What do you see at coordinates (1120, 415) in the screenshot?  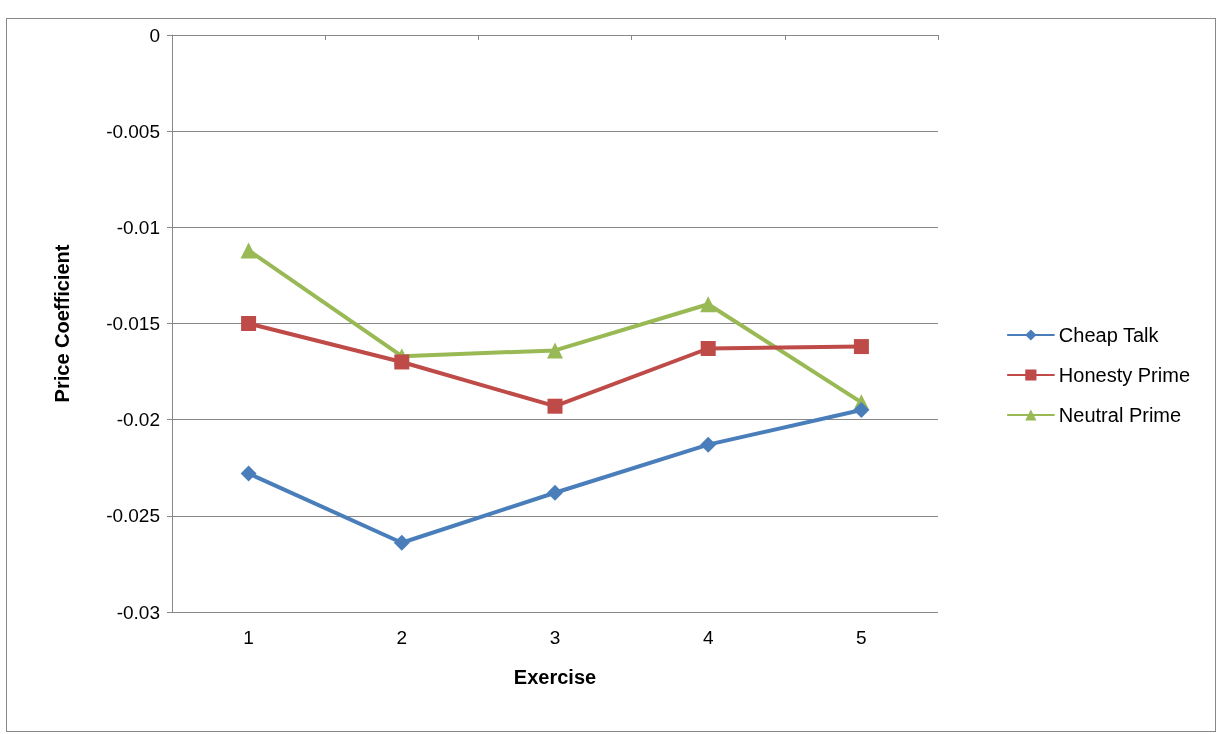 I see `legend-label: Neutral Prime` at bounding box center [1120, 415].